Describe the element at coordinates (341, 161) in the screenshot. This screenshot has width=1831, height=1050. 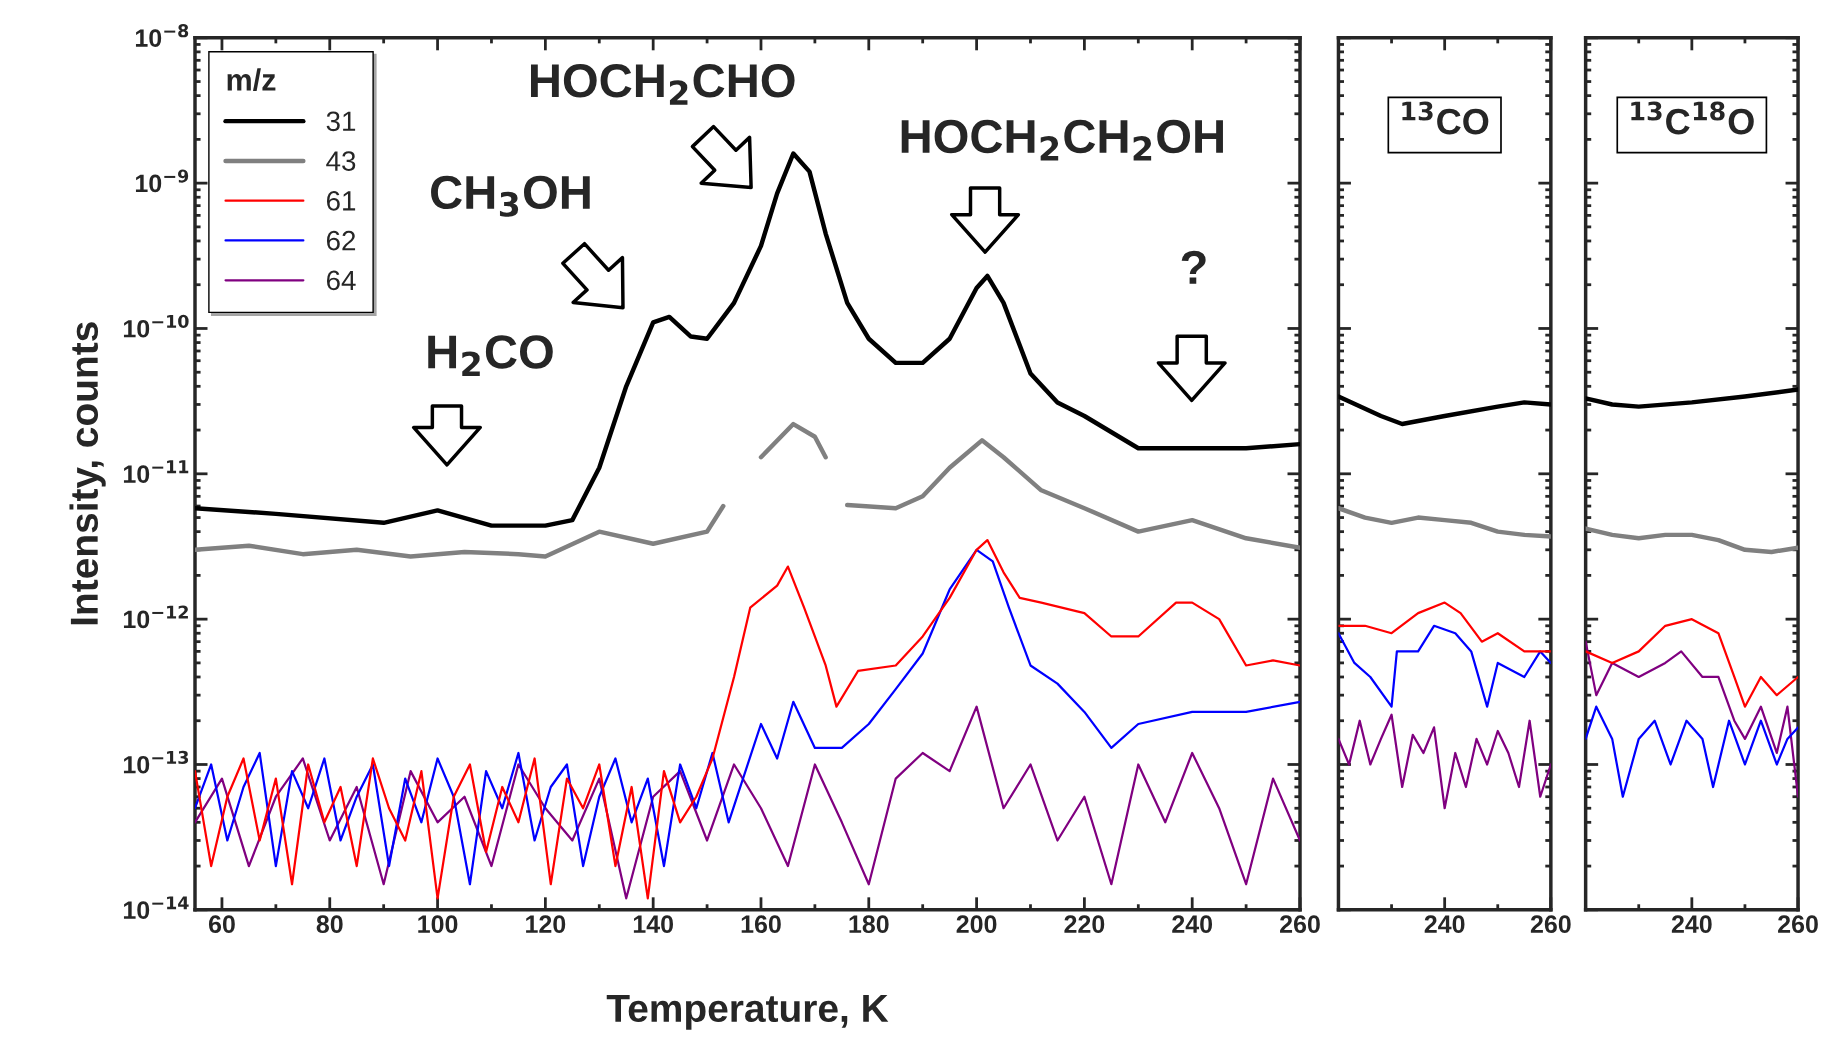
I see `legend-label: 43` at that location.